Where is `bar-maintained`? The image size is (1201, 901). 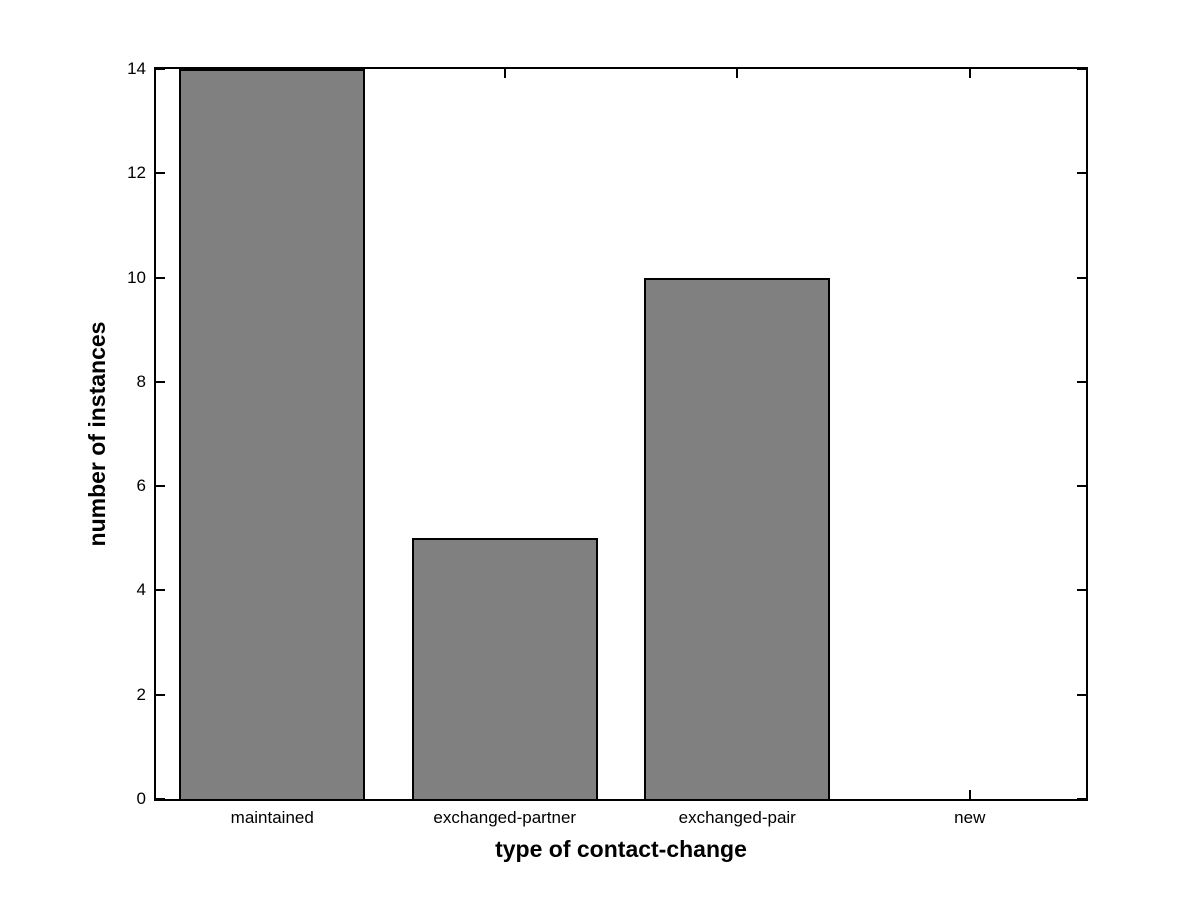 bar-maintained is located at coordinates (272, 434).